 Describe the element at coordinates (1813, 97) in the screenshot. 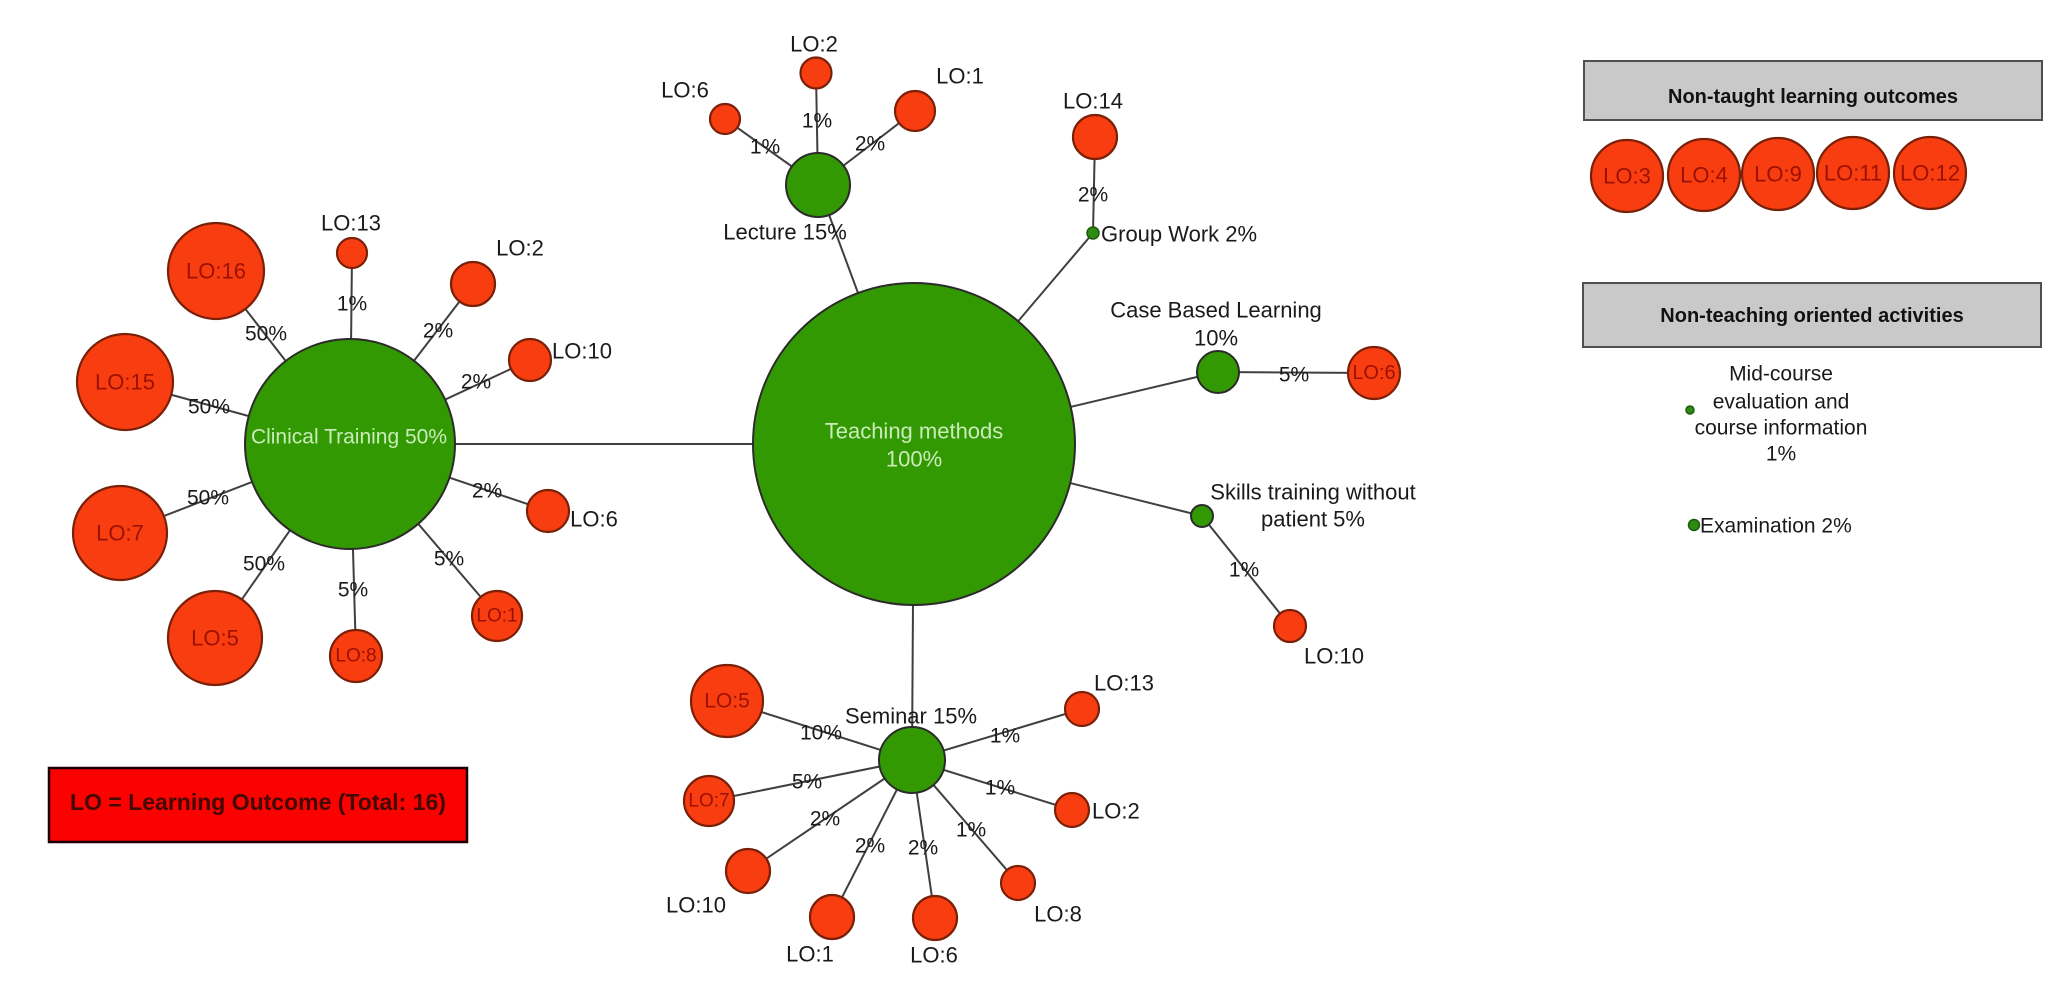

I see `svg-text: Non-taught learning outcomes` at that location.